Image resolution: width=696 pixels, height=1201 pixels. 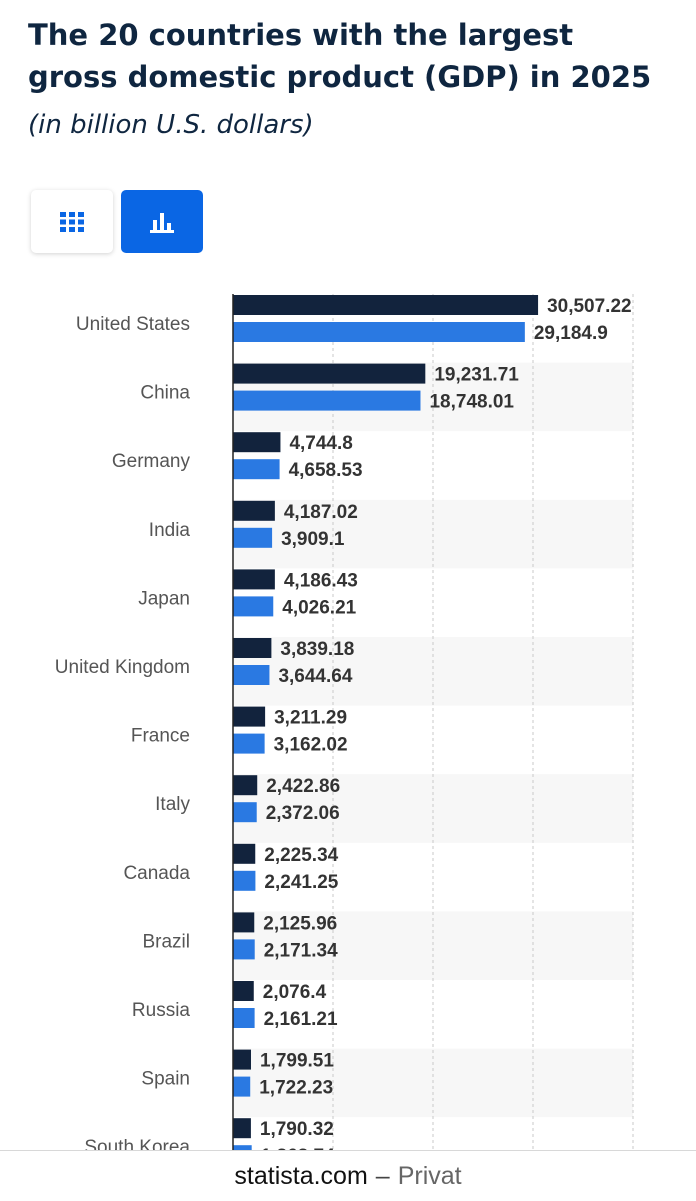 I want to click on grid-table-icon, so click(x=72, y=221).